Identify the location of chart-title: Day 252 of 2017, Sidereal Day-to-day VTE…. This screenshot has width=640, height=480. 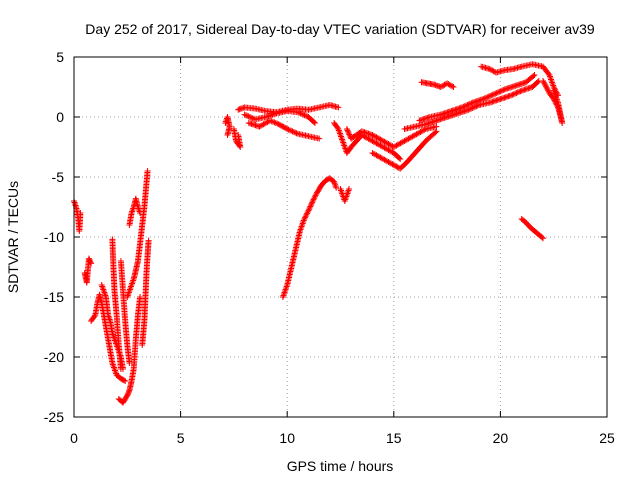
(340, 29).